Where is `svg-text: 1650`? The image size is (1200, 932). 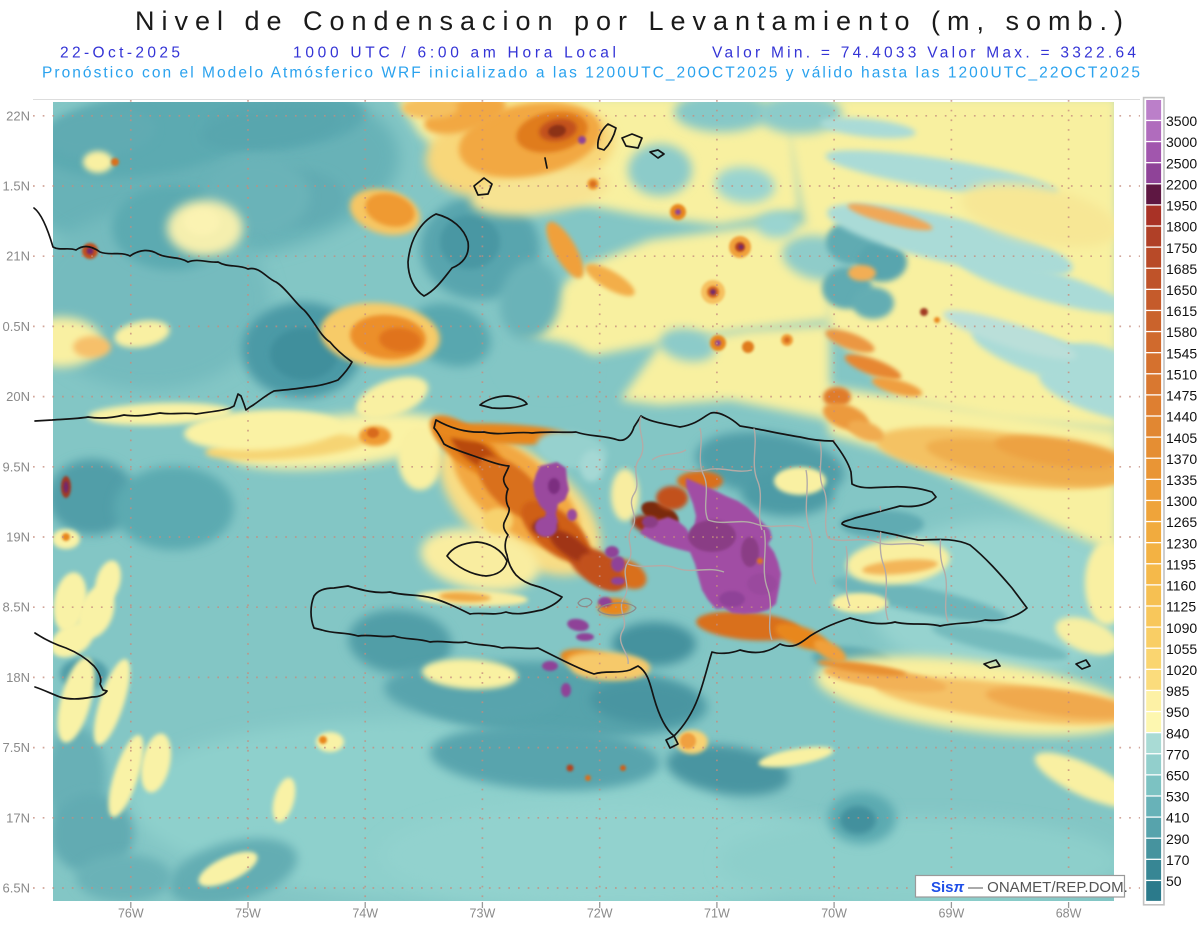 svg-text: 1650 is located at coordinates (1181, 290).